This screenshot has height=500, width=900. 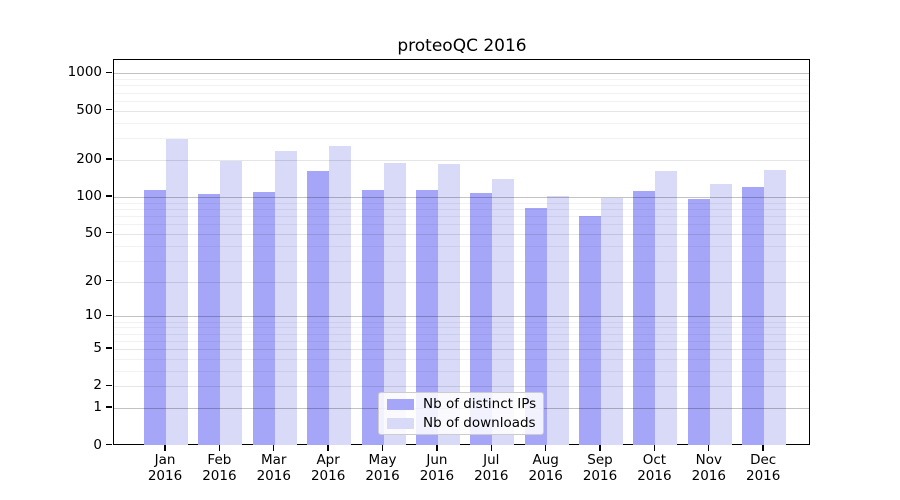 What do you see at coordinates (97, 348) in the screenshot?
I see `y-tick-label: 5` at bounding box center [97, 348].